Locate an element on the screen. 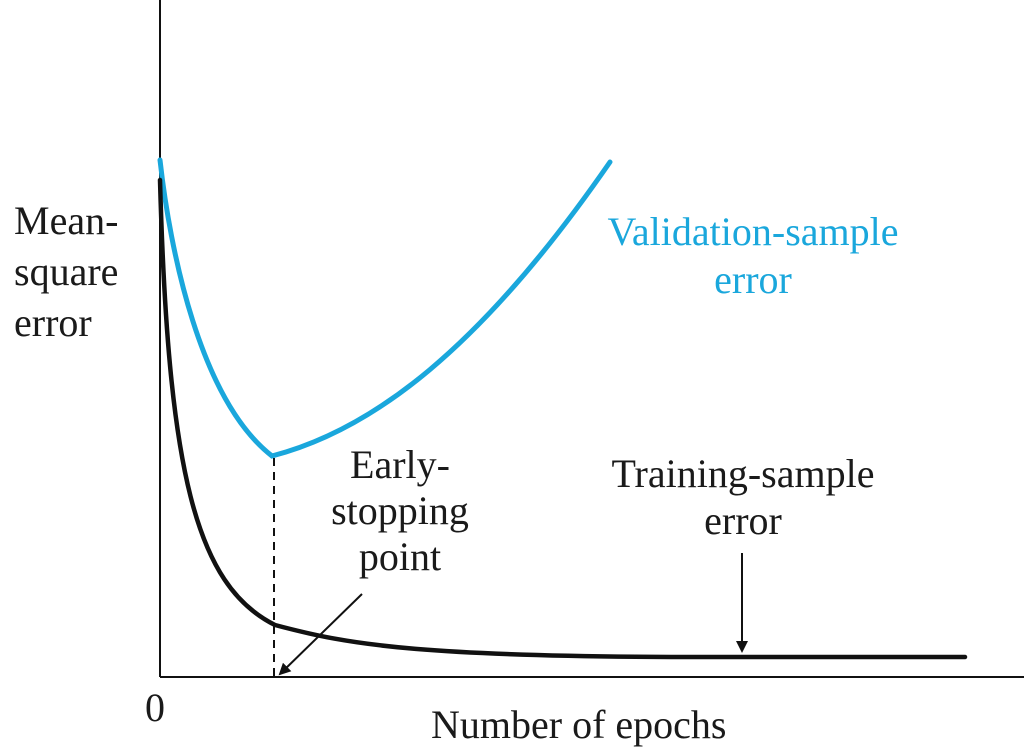 The width and height of the screenshot is (1024, 756). y-axis-label: Mean- square error is located at coordinates (66, 271).